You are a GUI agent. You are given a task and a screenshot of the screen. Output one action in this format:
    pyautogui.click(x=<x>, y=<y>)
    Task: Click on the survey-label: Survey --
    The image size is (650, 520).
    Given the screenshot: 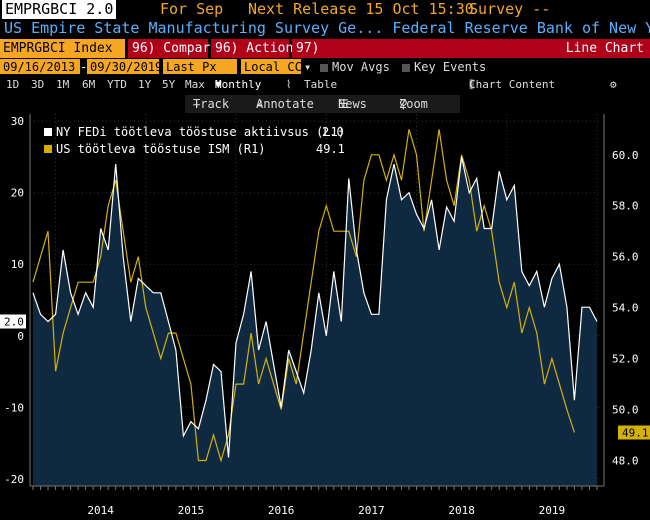 What is the action you would take?
    pyautogui.click(x=510, y=9)
    